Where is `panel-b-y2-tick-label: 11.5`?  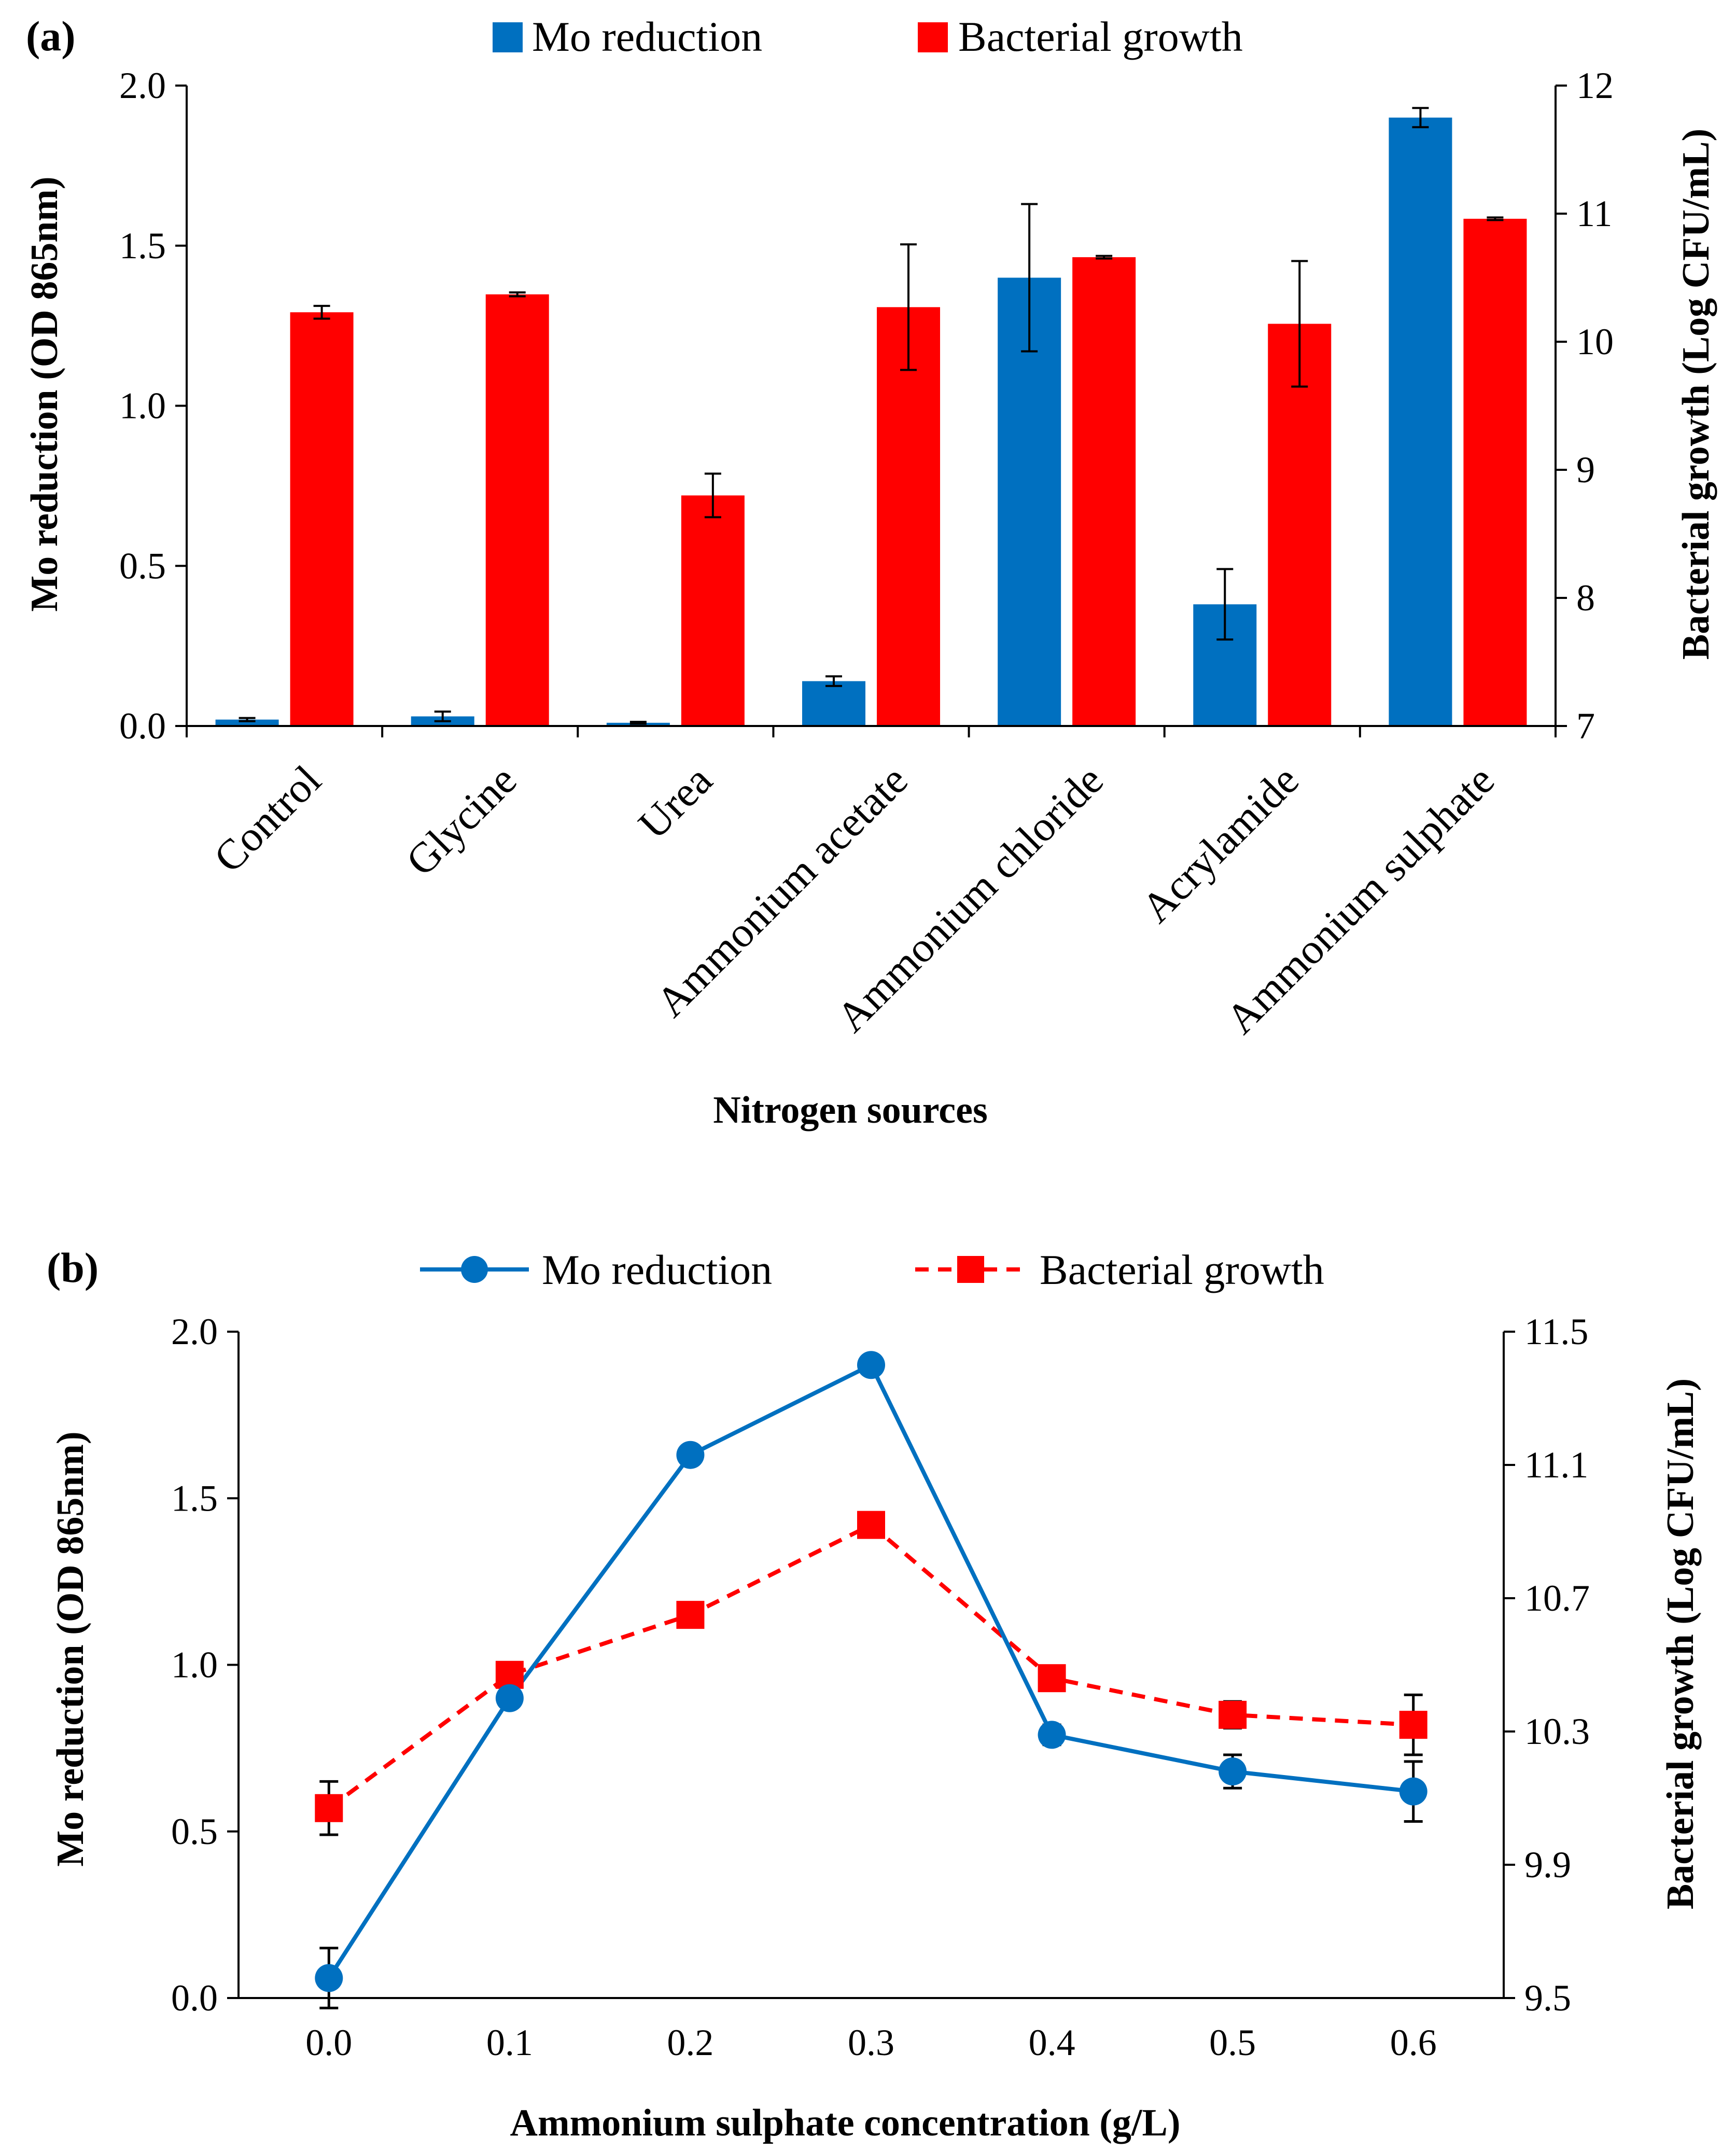 panel-b-y2-tick-label: 11.5 is located at coordinates (1556, 1332).